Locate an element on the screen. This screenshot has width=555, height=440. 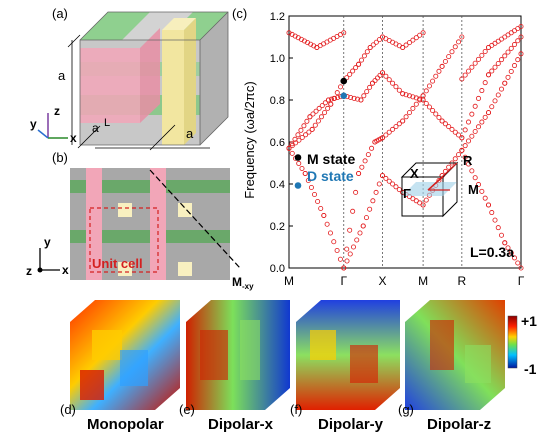
mode-f-letter: (f) is located at coordinates (296, 409).